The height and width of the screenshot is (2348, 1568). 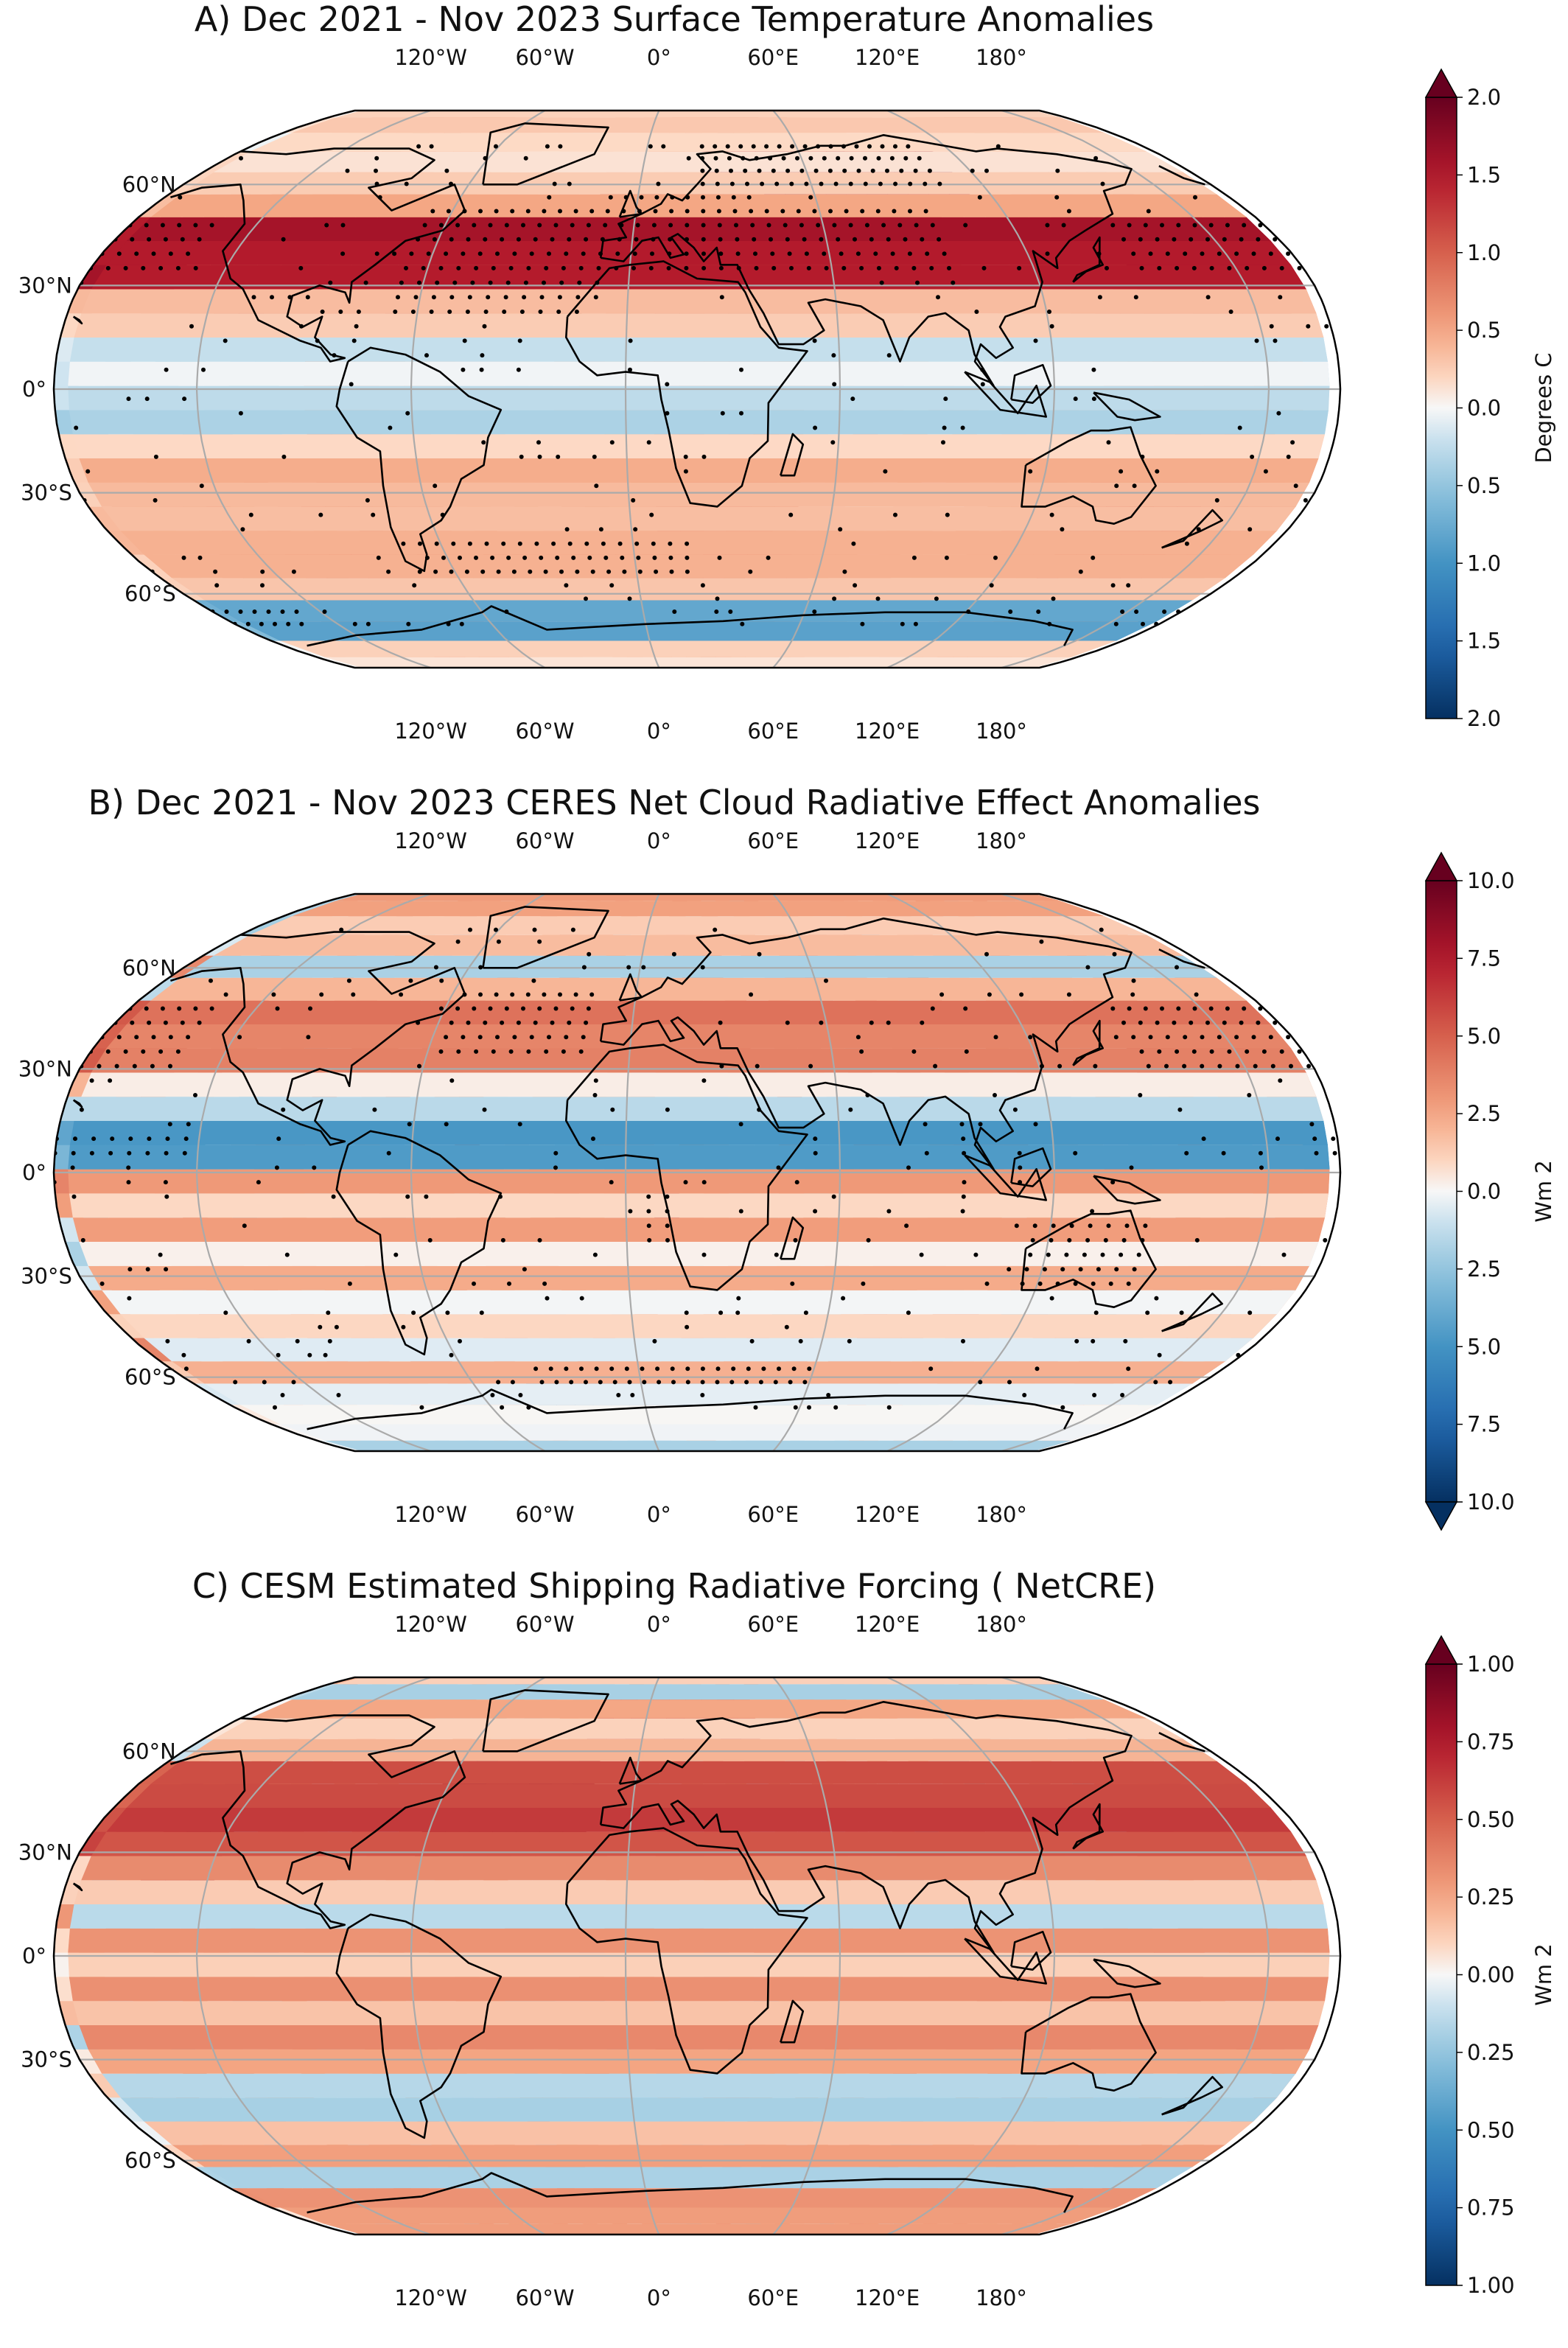 I want to click on heatmap-cell, so click(x=698, y=898).